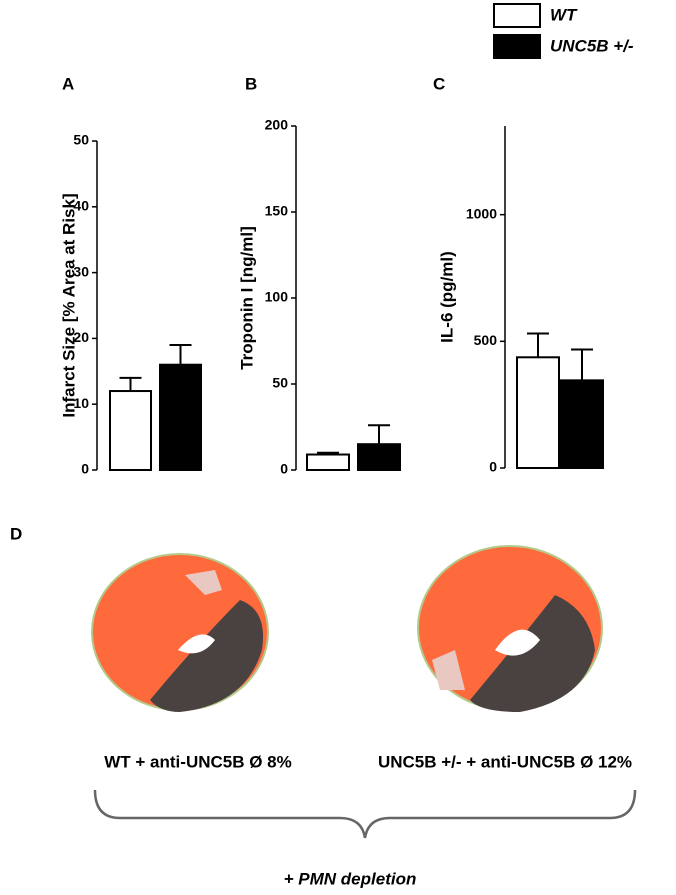 Image resolution: width=676 pixels, height=895 pixels. Describe the element at coordinates (81, 271) in the screenshot. I see `y-tick-label: 30` at that location.